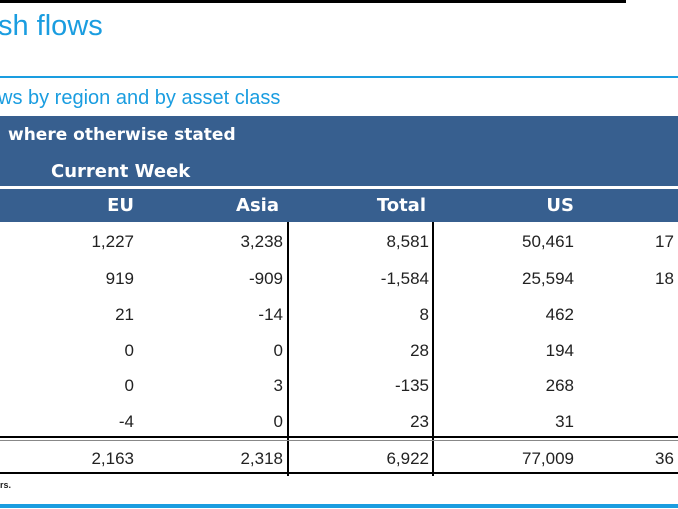  I want to click on table-cell-total: 28, so click(419, 350).